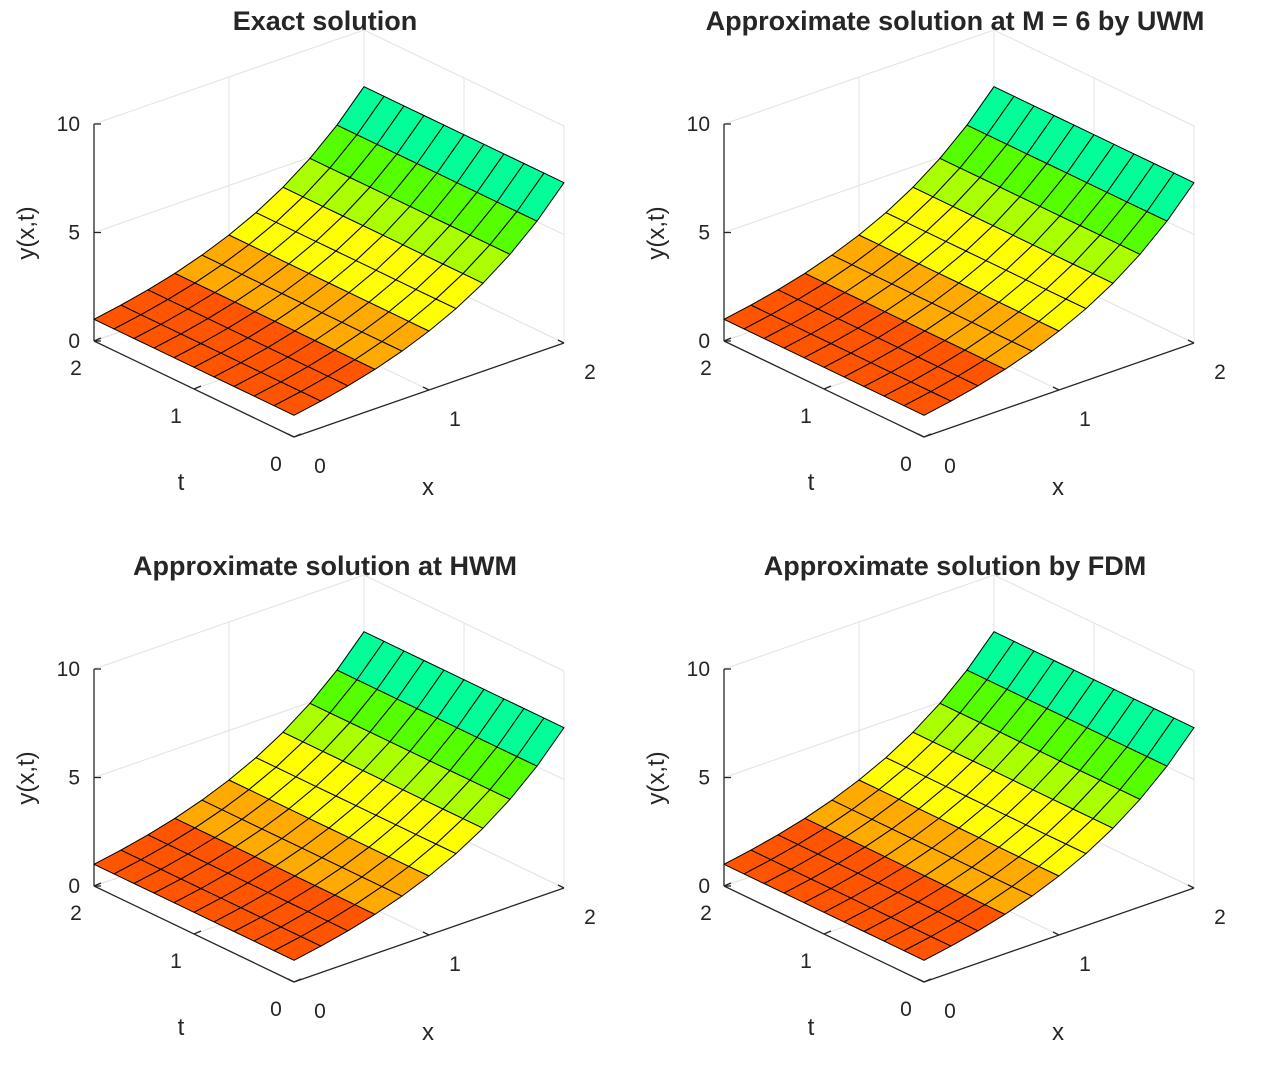 The width and height of the screenshot is (1280, 1065). I want to click on plot-title: Exact solution, so click(325, 21).